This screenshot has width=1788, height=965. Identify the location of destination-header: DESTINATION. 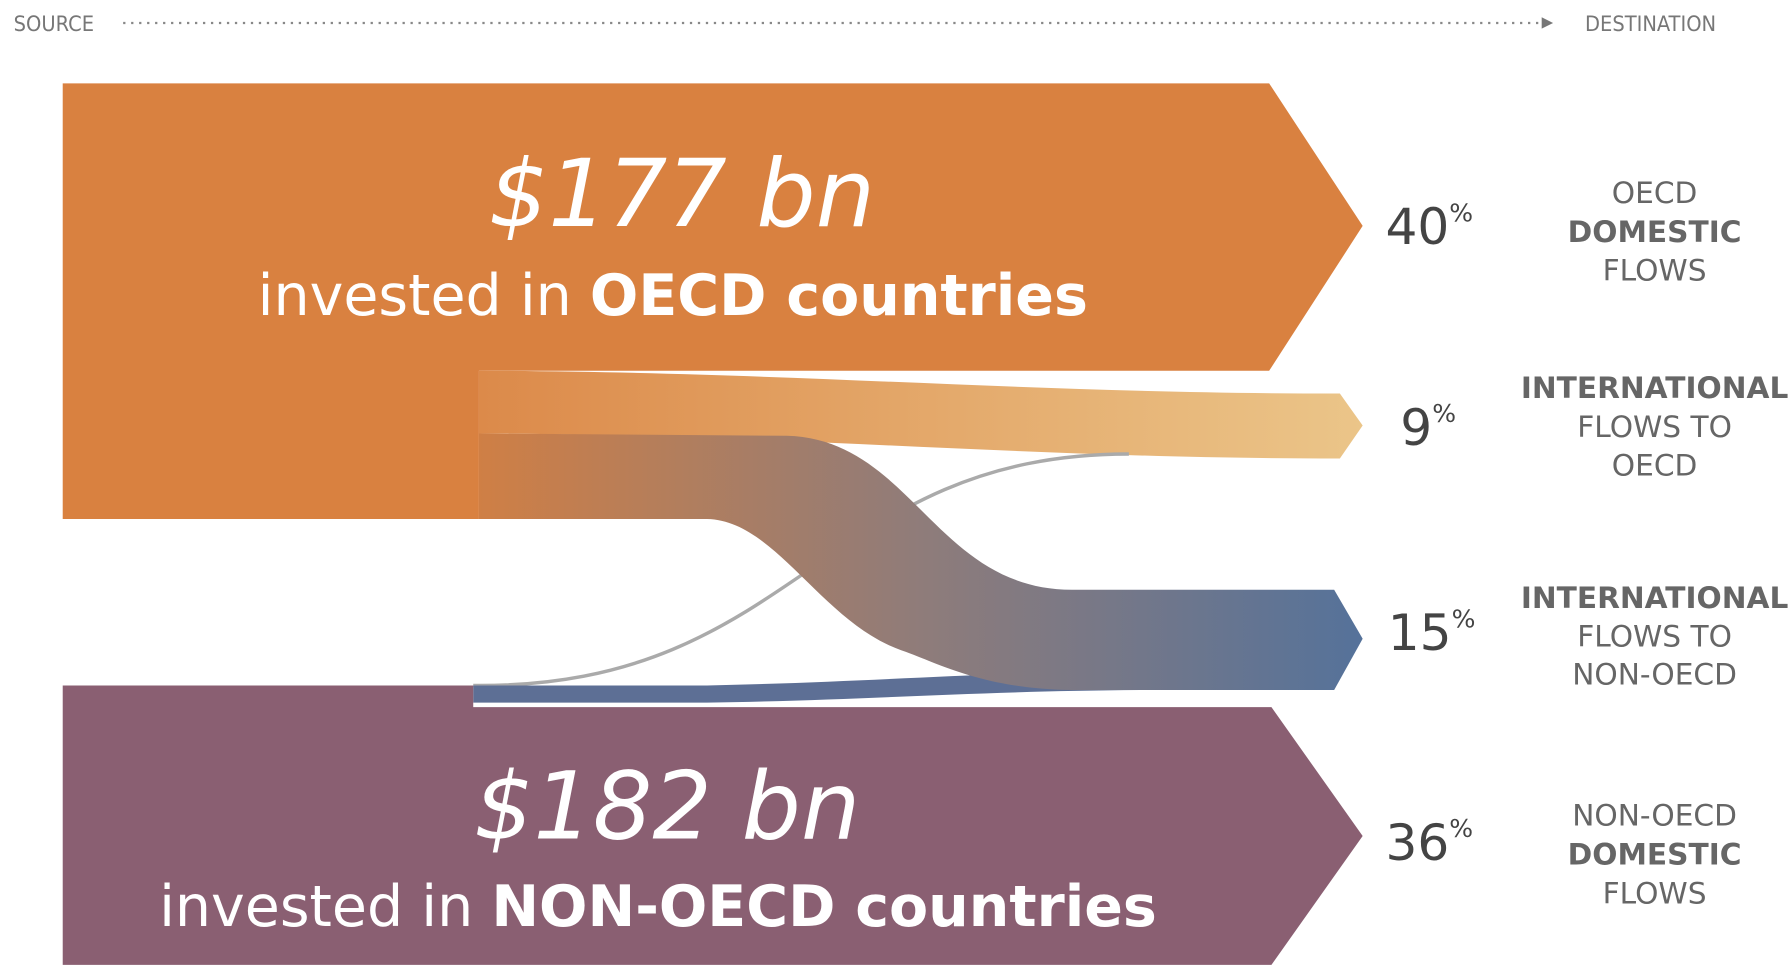
(1650, 24).